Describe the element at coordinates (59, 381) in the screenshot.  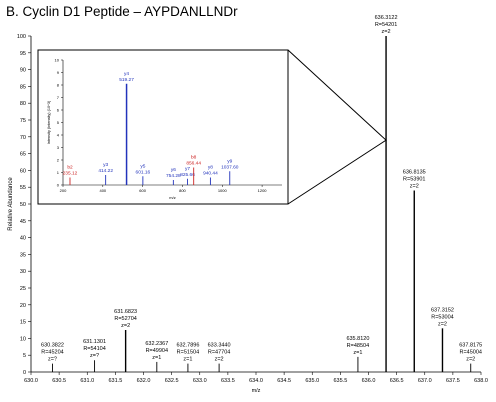
I see `x-tick-label: 630.5` at that location.